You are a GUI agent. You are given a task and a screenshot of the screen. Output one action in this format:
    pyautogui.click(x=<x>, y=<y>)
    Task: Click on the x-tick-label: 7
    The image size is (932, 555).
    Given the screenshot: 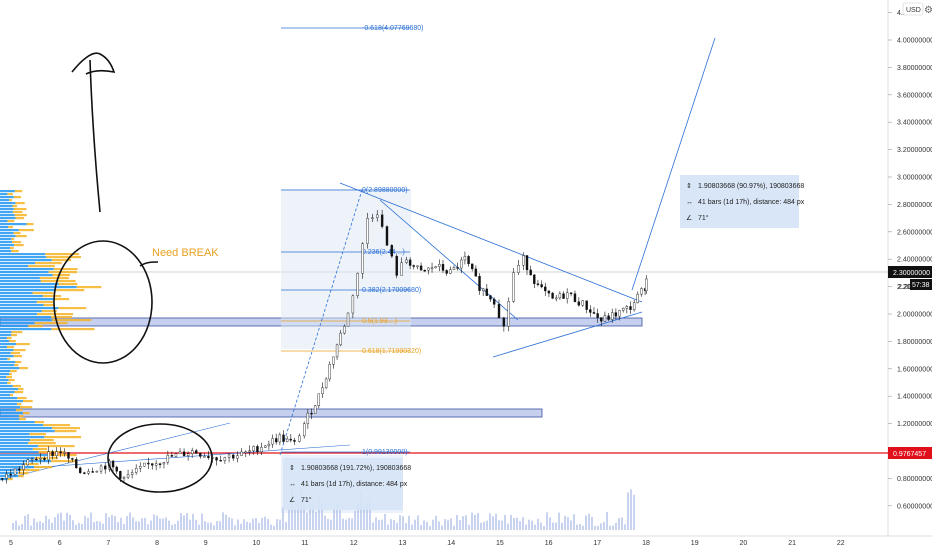 What is the action you would take?
    pyautogui.click(x=108, y=543)
    